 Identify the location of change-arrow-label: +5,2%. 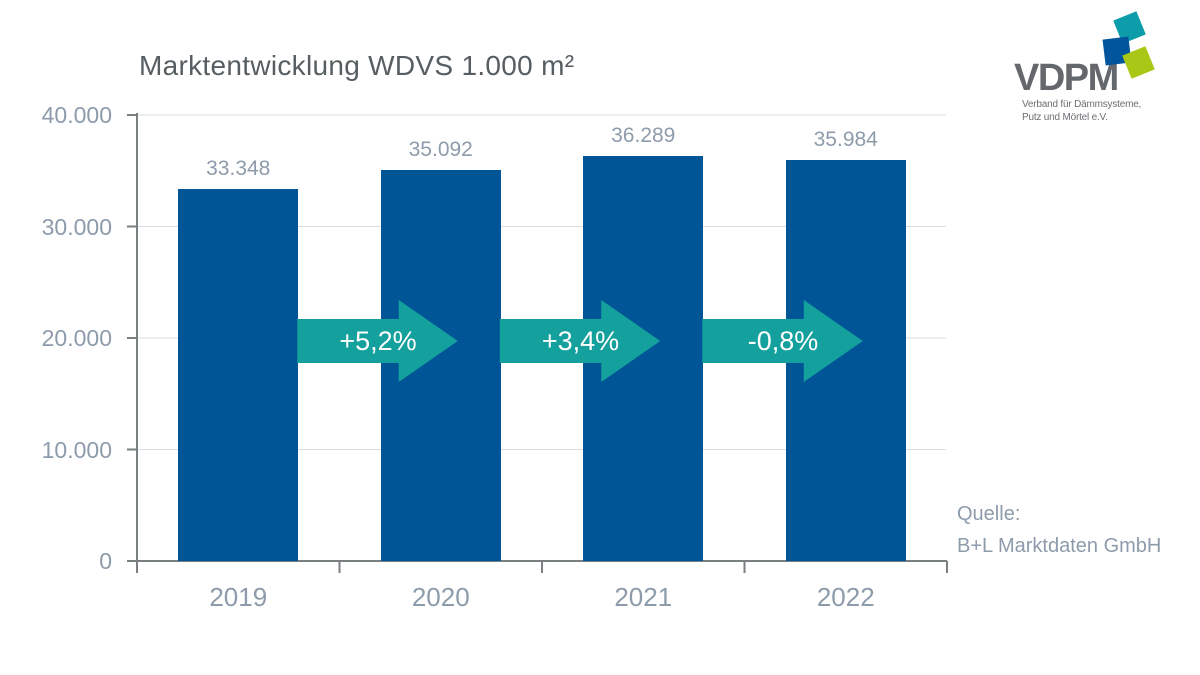
(378, 341).